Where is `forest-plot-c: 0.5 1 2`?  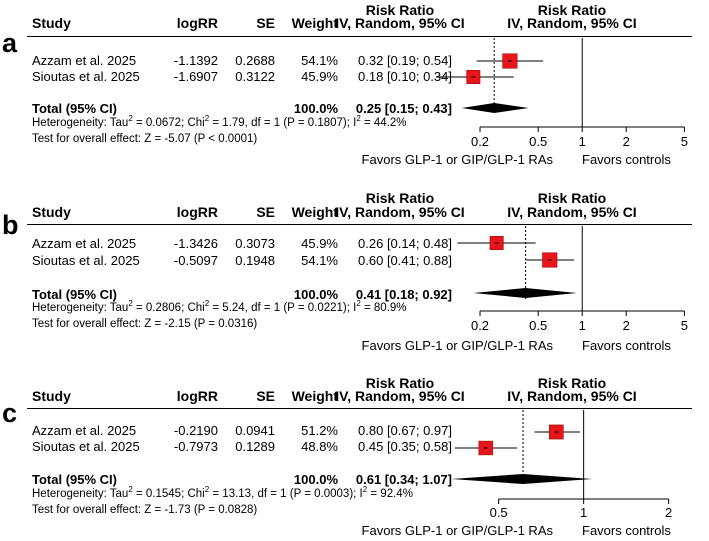
forest-plot-c: 0.5 1 2 is located at coordinates (561, 465).